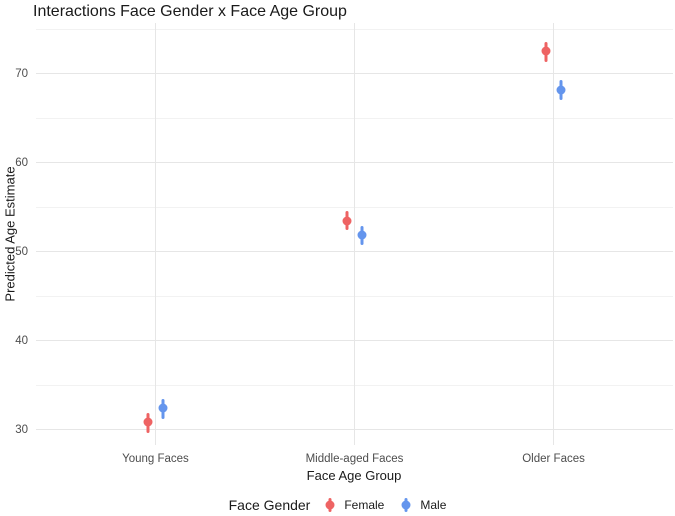 This screenshot has width=675, height=516. I want to click on y-tick-label: 70, so click(21, 73).